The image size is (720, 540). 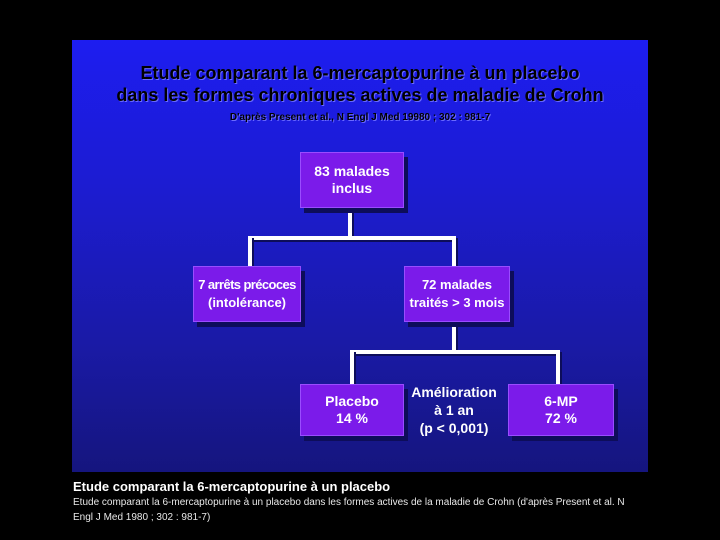 What do you see at coordinates (247, 294) in the screenshot?
I see `early-stop-box: 7 arrêts précoces (intolérance)` at bounding box center [247, 294].